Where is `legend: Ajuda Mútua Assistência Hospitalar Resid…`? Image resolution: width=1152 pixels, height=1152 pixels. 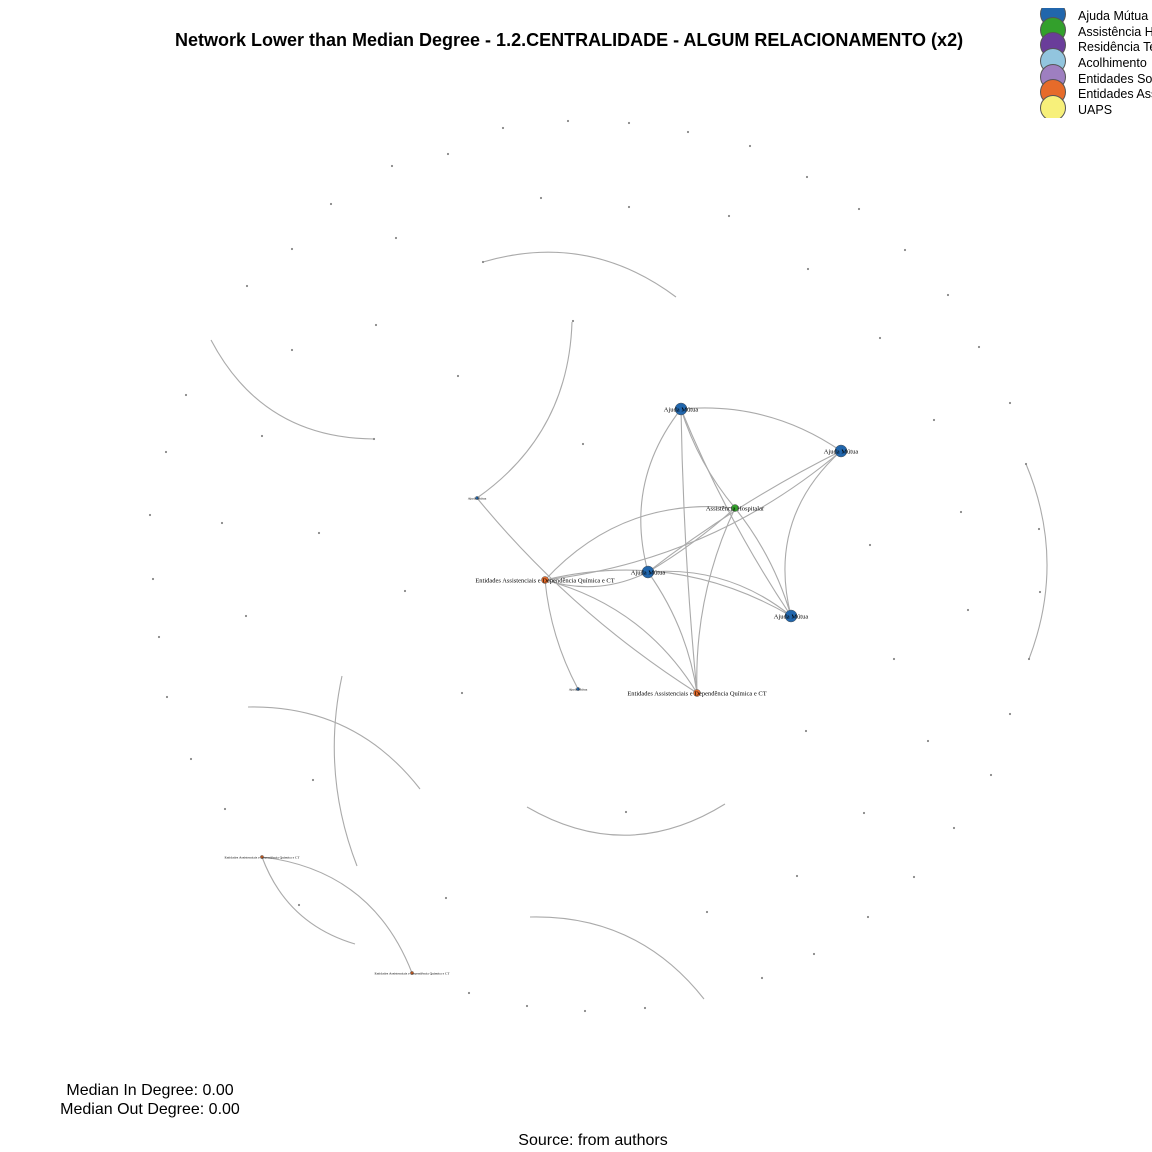
legend: Ajuda Mútua Assistência Hospitalar Resid… is located at coordinates (1095, 63).